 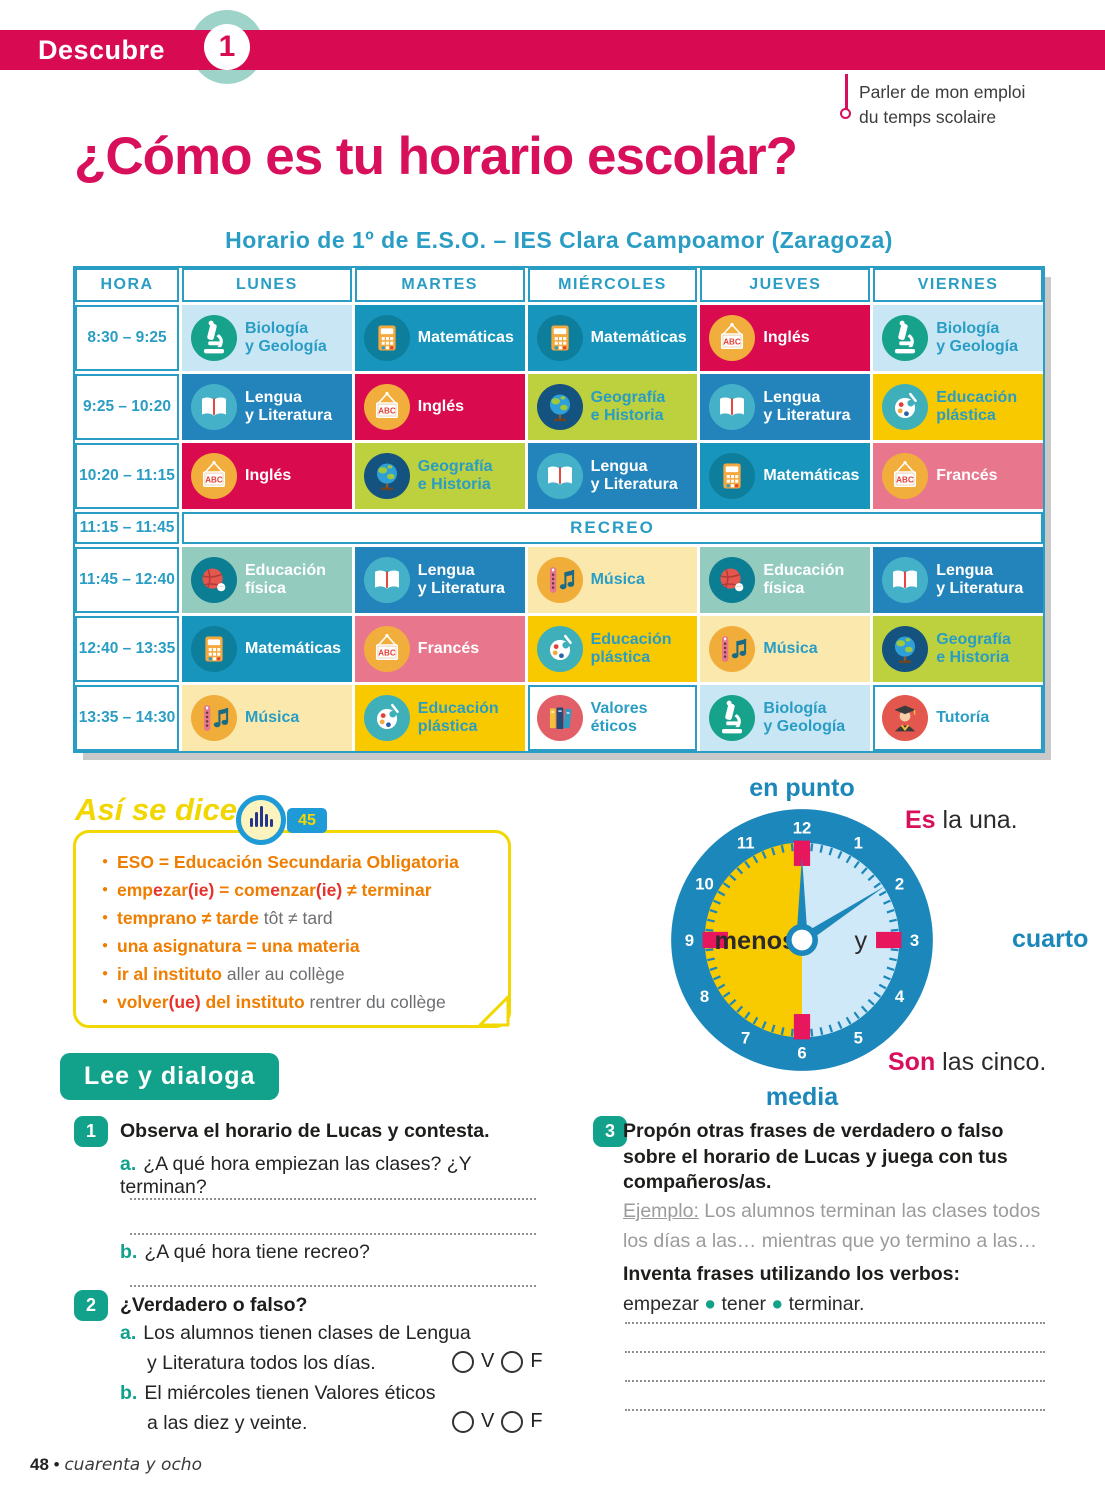 I want to click on exercise-2b-statement-line2: a las diez y veinte., so click(x=227, y=1423).